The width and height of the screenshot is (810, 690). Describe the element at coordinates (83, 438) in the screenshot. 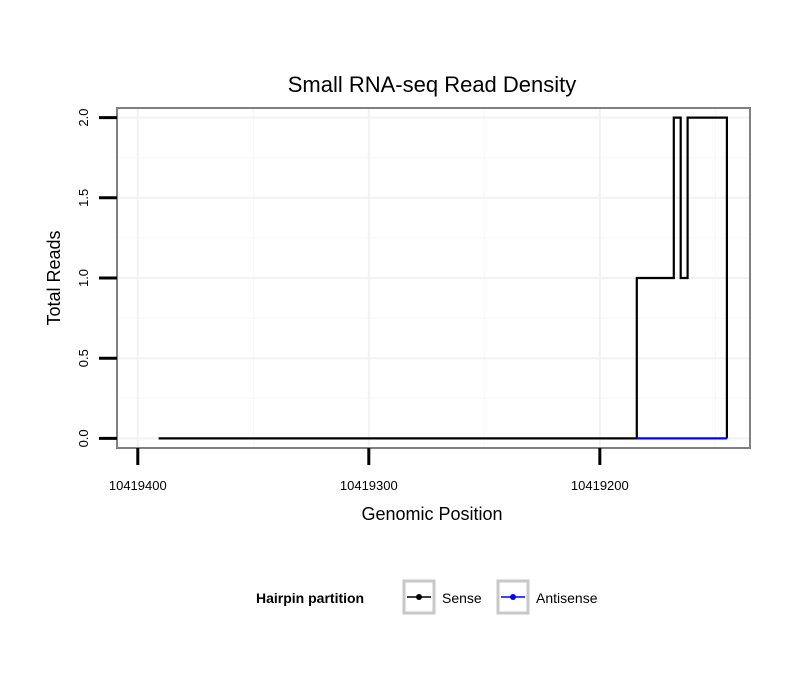

I see `y-tick-label: 0.0` at that location.